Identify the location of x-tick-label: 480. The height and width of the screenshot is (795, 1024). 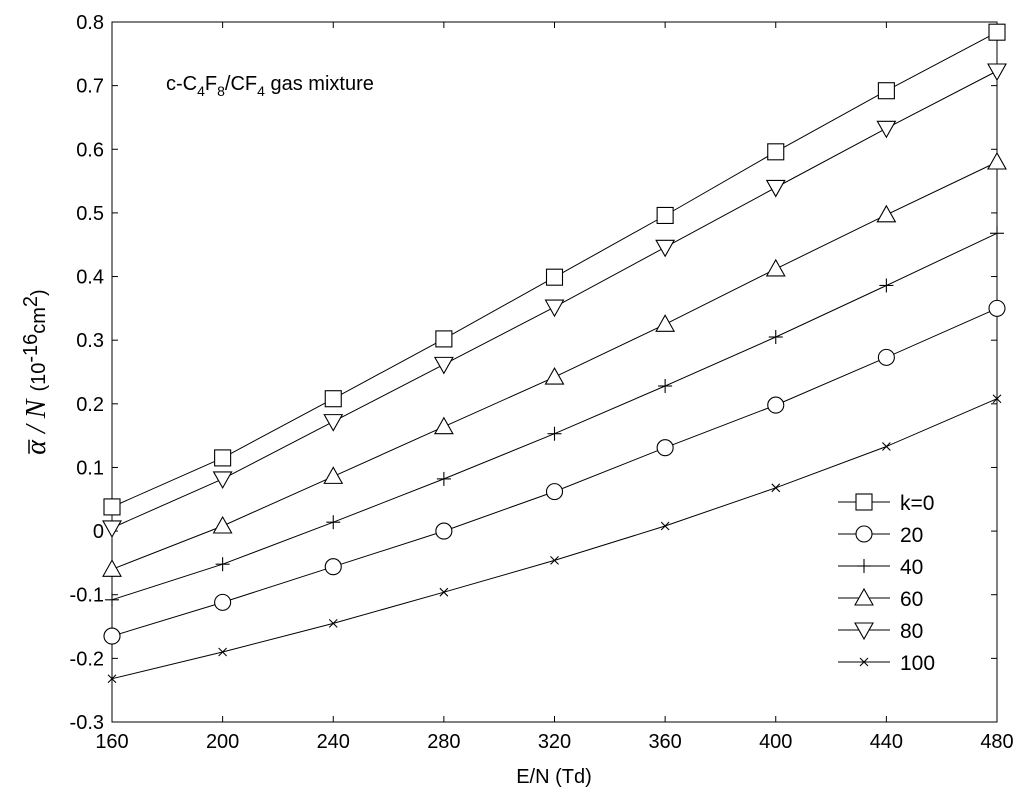
(996, 742).